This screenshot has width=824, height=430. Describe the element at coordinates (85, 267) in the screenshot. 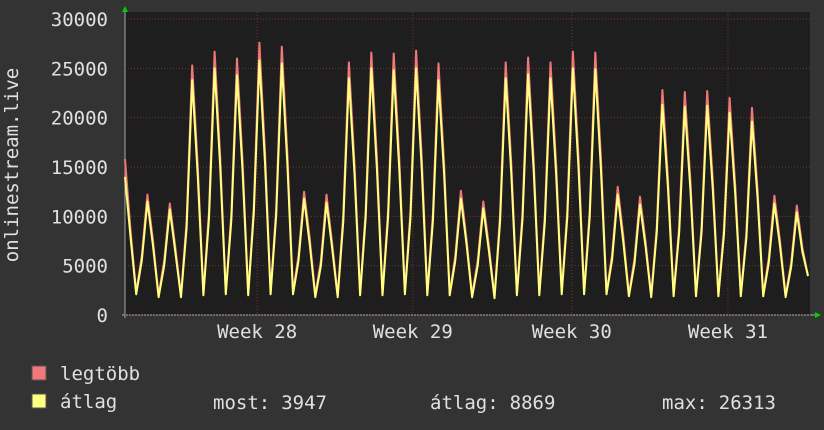

I see `y-tick-label: 5000` at that location.